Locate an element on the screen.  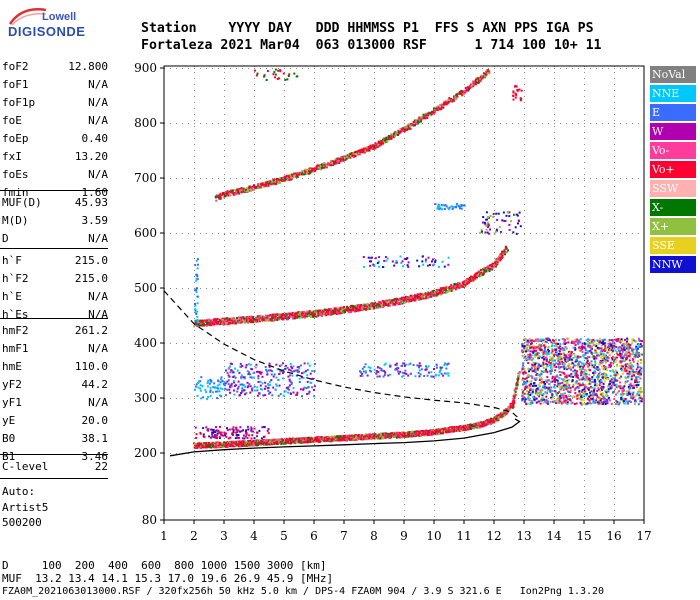
param-label: foEs is located at coordinates (15, 174).